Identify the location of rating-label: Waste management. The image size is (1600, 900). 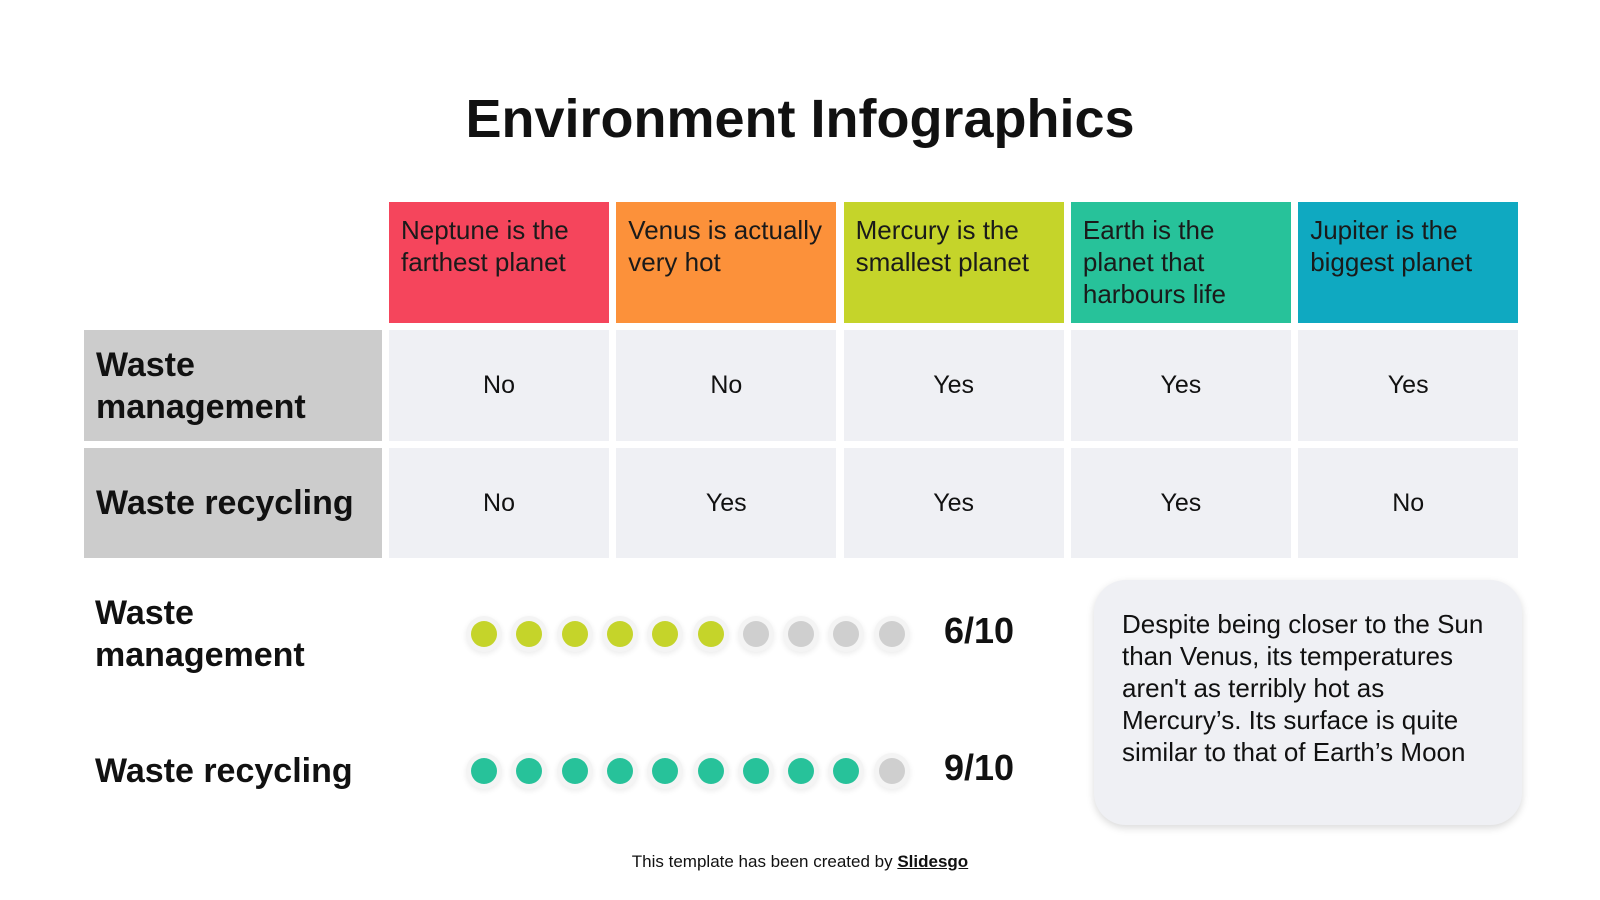
(200, 634).